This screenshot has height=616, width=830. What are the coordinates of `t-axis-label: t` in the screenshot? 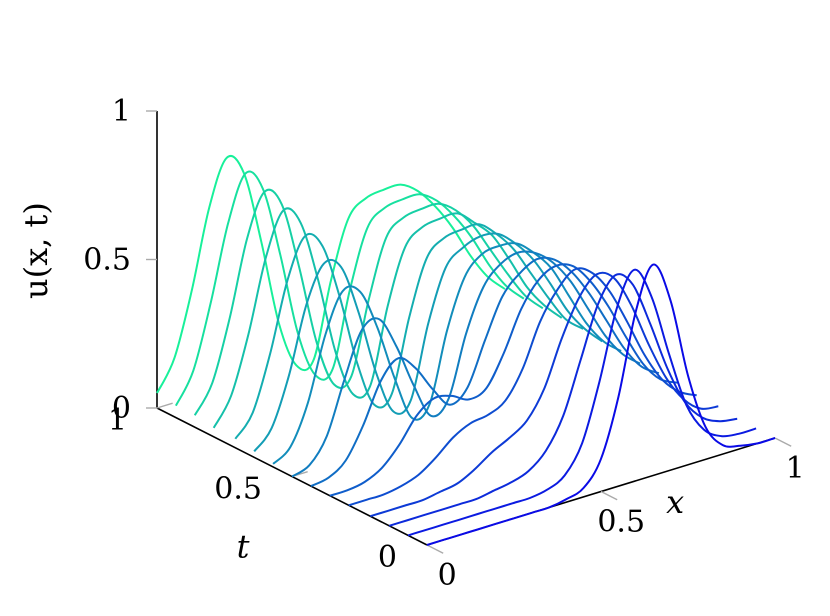 It's located at (243, 547).